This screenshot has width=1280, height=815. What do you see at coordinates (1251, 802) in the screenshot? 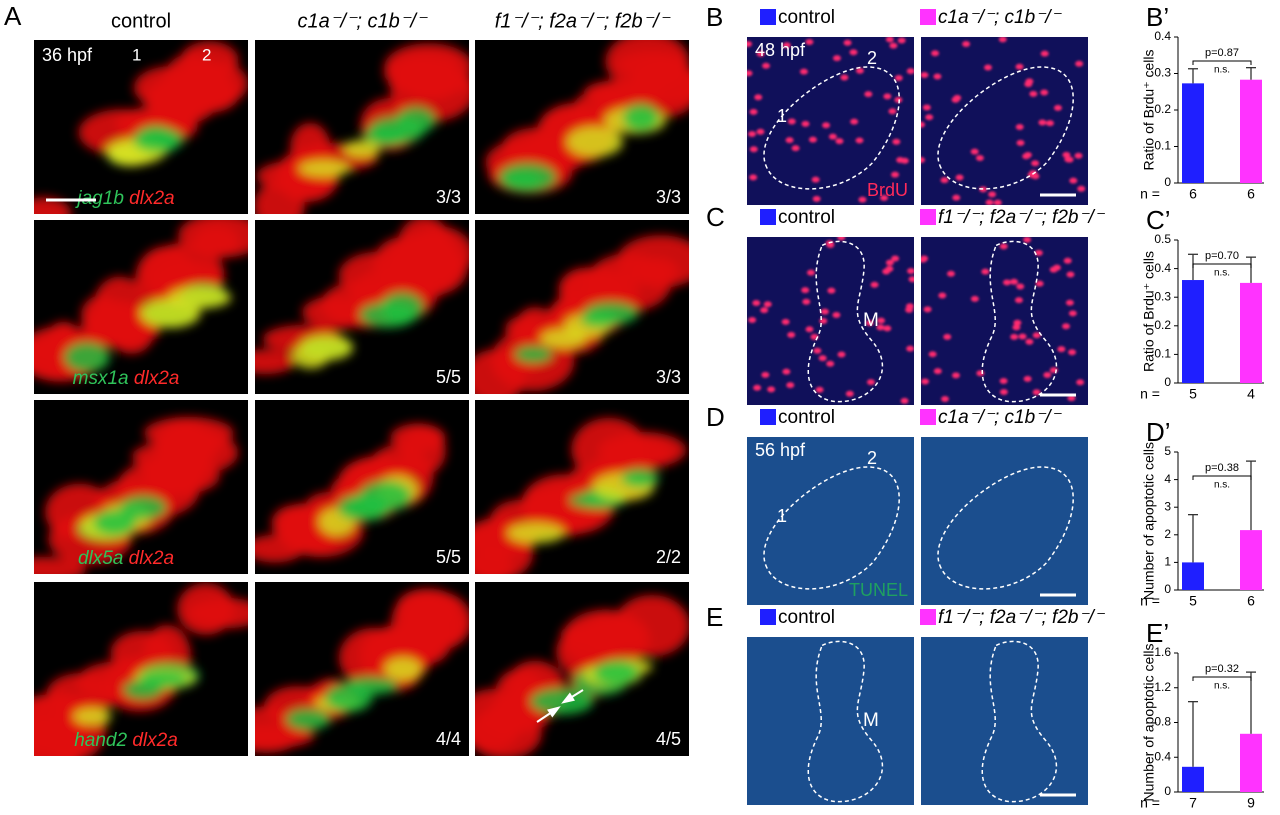
I see `n-value: 9` at bounding box center [1251, 802].